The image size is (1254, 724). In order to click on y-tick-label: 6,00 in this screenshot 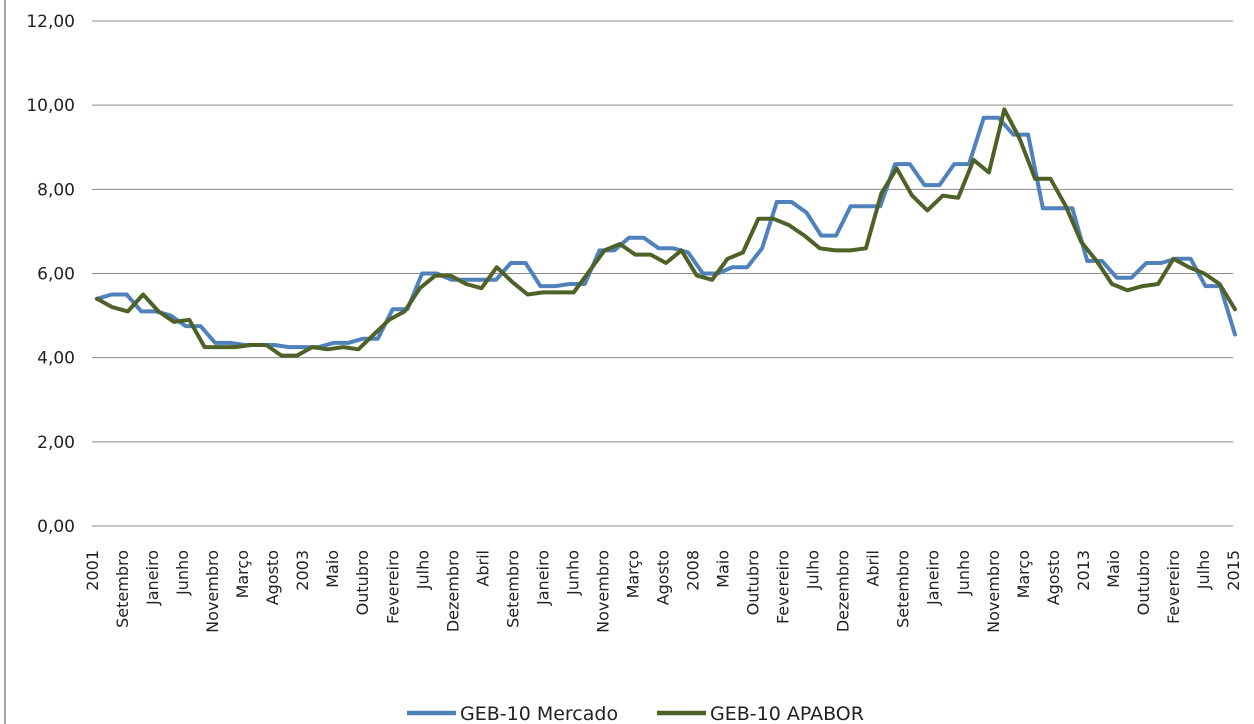, I will do `click(56, 275)`.